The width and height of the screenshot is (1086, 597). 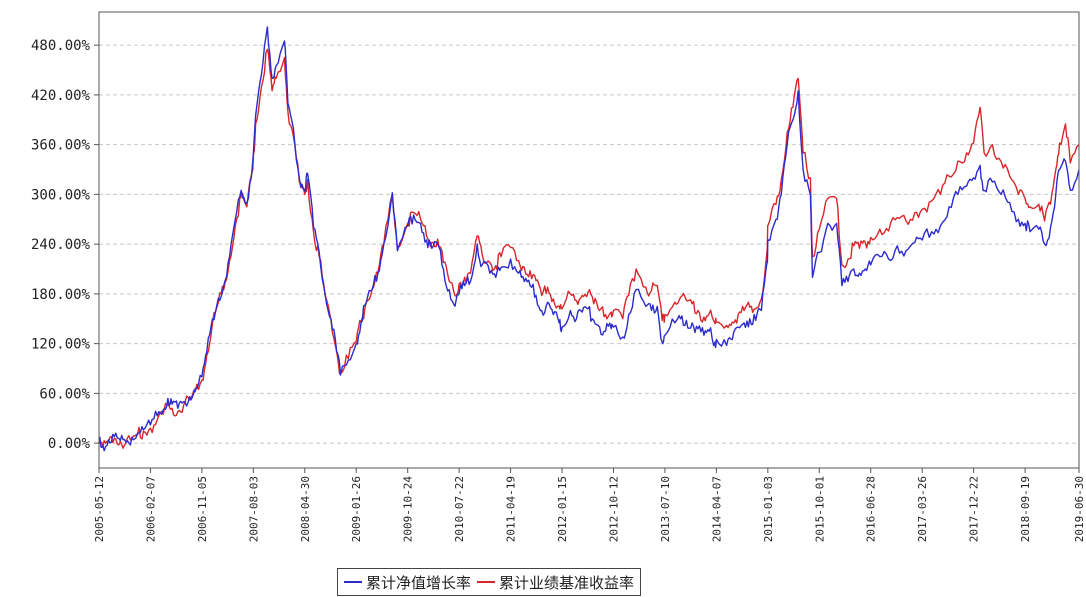 What do you see at coordinates (61, 295) in the screenshot?
I see `y-tick-label: 180.00%` at bounding box center [61, 295].